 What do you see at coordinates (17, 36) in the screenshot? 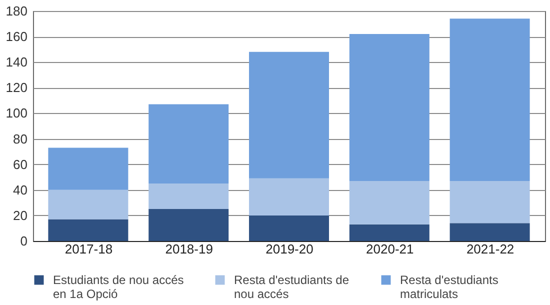
I see `y-tick-label: 160` at bounding box center [17, 36].